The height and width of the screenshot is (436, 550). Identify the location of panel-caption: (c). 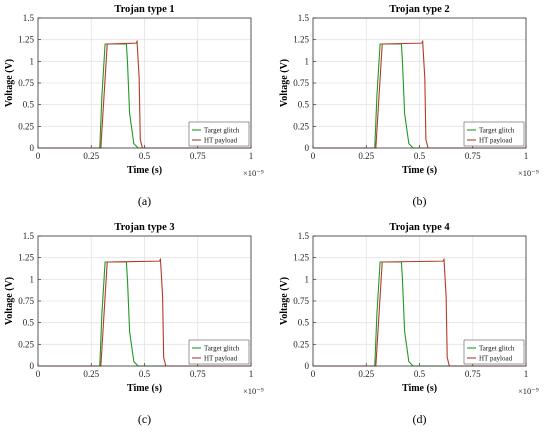
(144, 419).